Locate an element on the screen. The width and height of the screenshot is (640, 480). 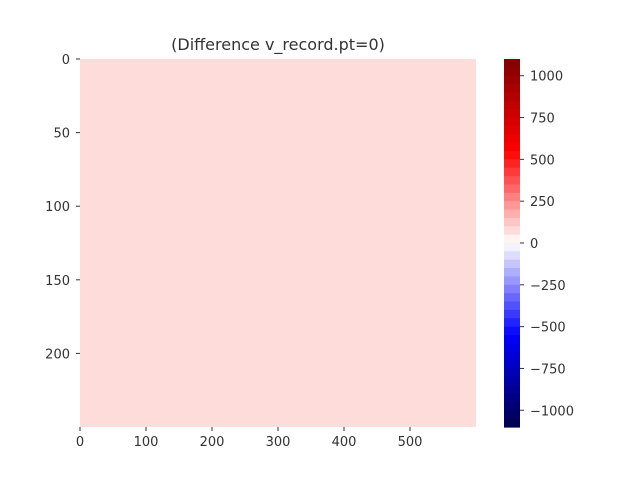
chart-title: (Difference v_record.pt=0) is located at coordinates (278, 45).